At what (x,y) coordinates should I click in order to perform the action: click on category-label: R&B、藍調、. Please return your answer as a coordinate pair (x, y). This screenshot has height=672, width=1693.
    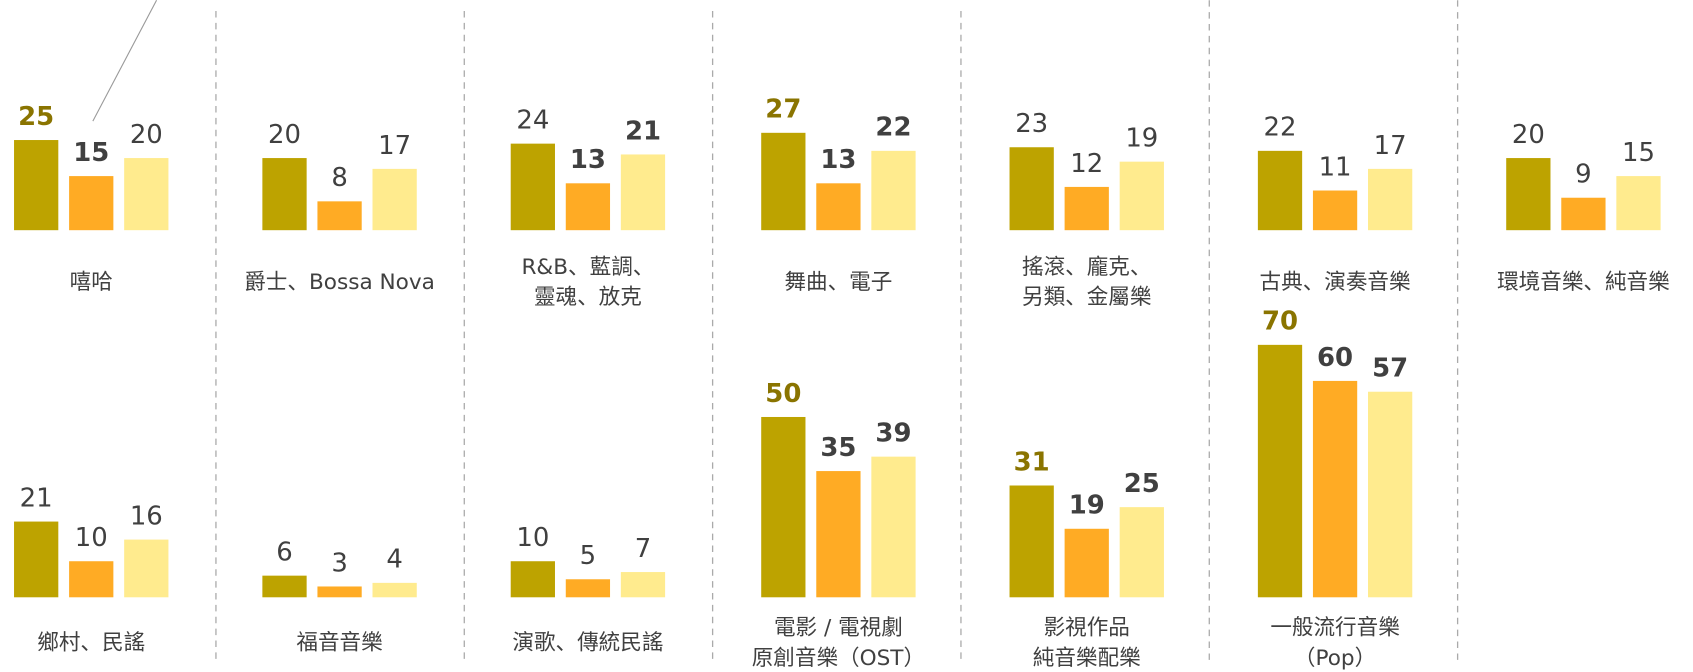
    Looking at the image, I should click on (587, 267).